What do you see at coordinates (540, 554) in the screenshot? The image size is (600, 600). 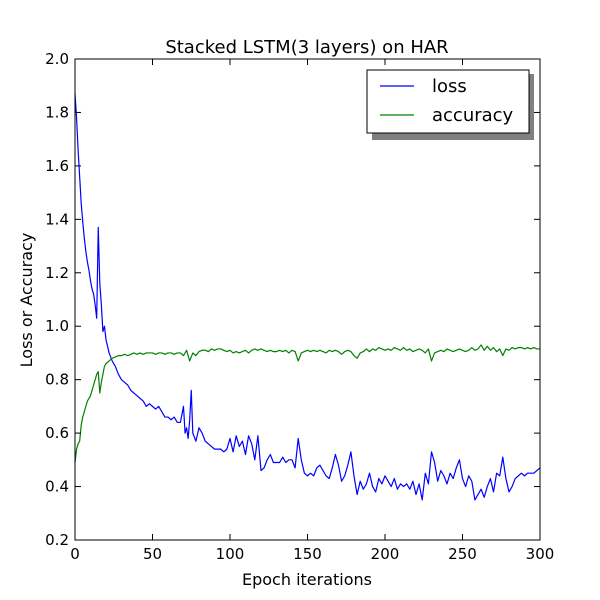 I see `x-tick-label: 300` at bounding box center [540, 554].